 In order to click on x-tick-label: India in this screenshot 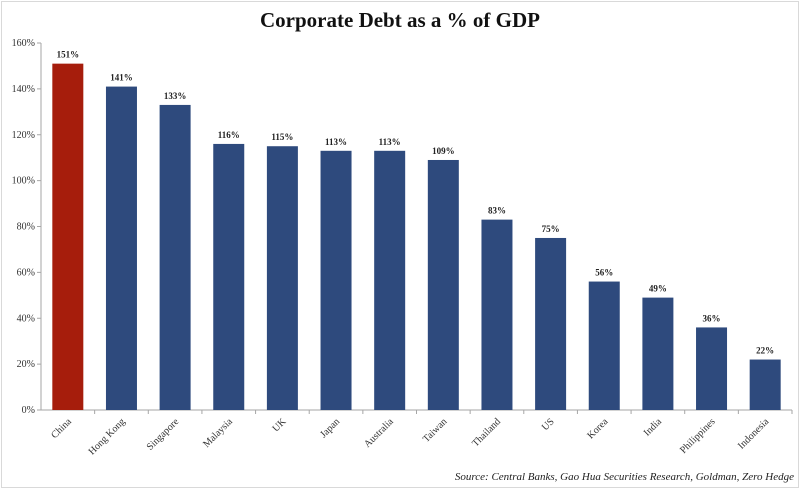, I will do `click(653, 427)`.